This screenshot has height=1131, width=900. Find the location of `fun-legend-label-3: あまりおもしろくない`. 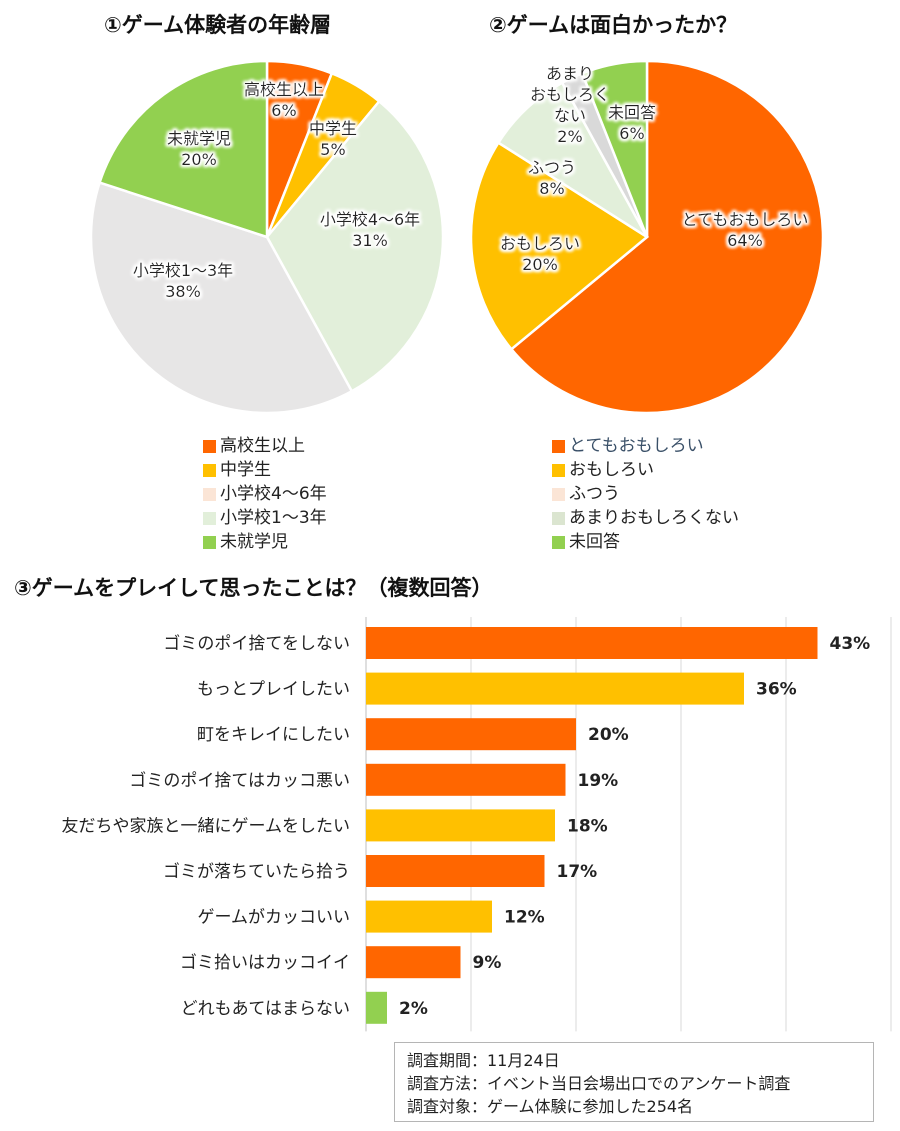

fun-legend-label-3: あまりおもしろくない is located at coordinates (654, 518).